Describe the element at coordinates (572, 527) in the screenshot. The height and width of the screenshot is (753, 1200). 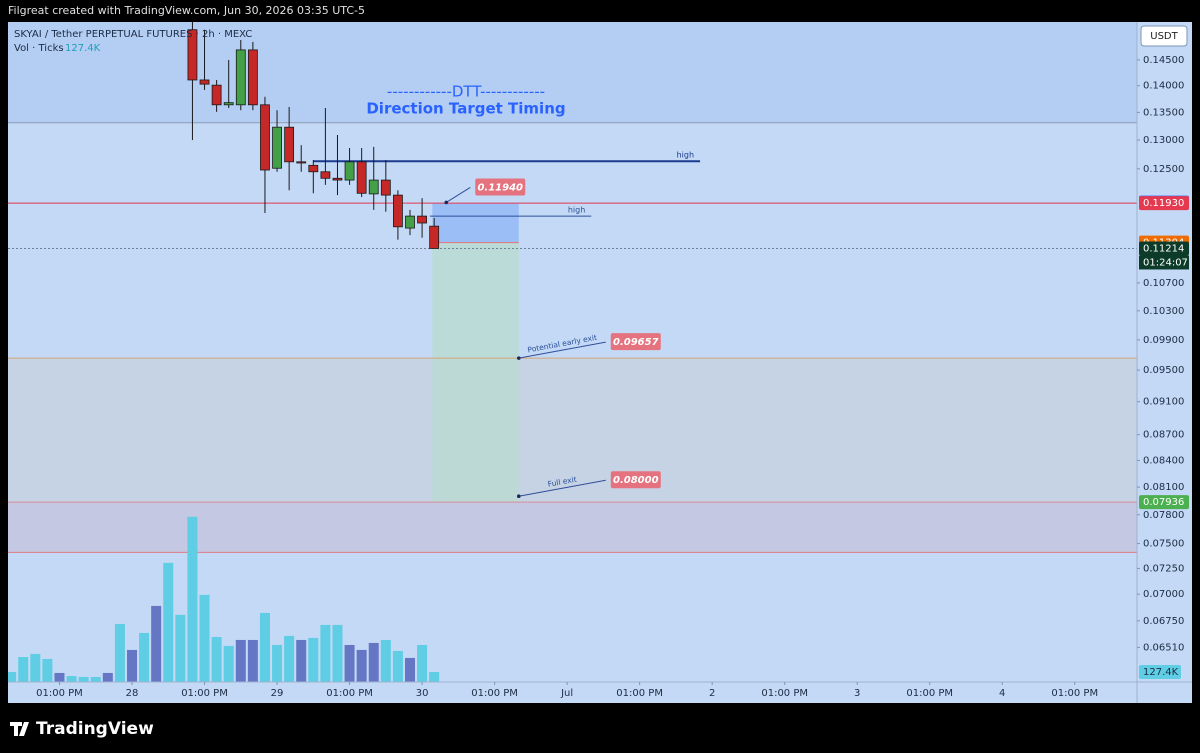
I see `price-zone` at that location.